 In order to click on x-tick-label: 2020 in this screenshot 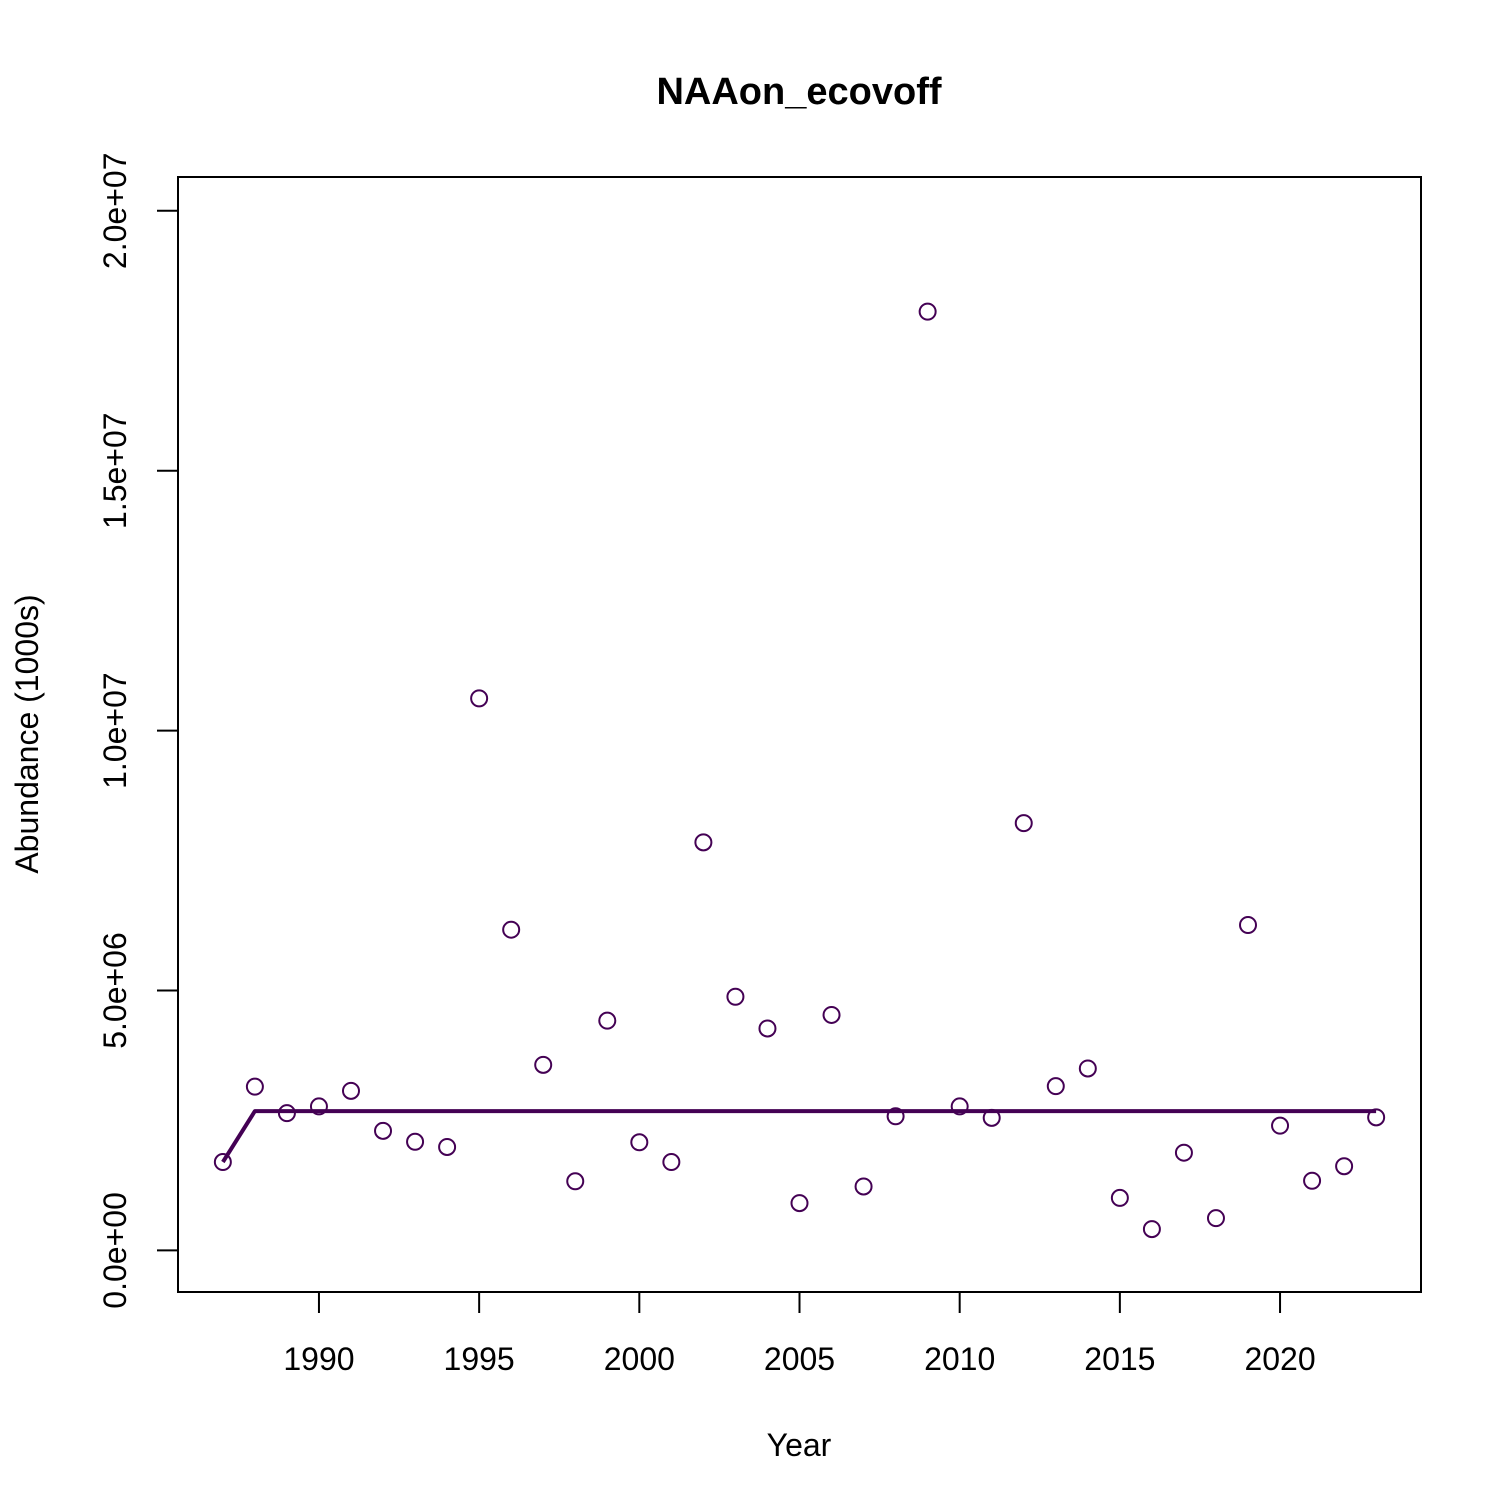, I will do `click(1279, 1359)`.